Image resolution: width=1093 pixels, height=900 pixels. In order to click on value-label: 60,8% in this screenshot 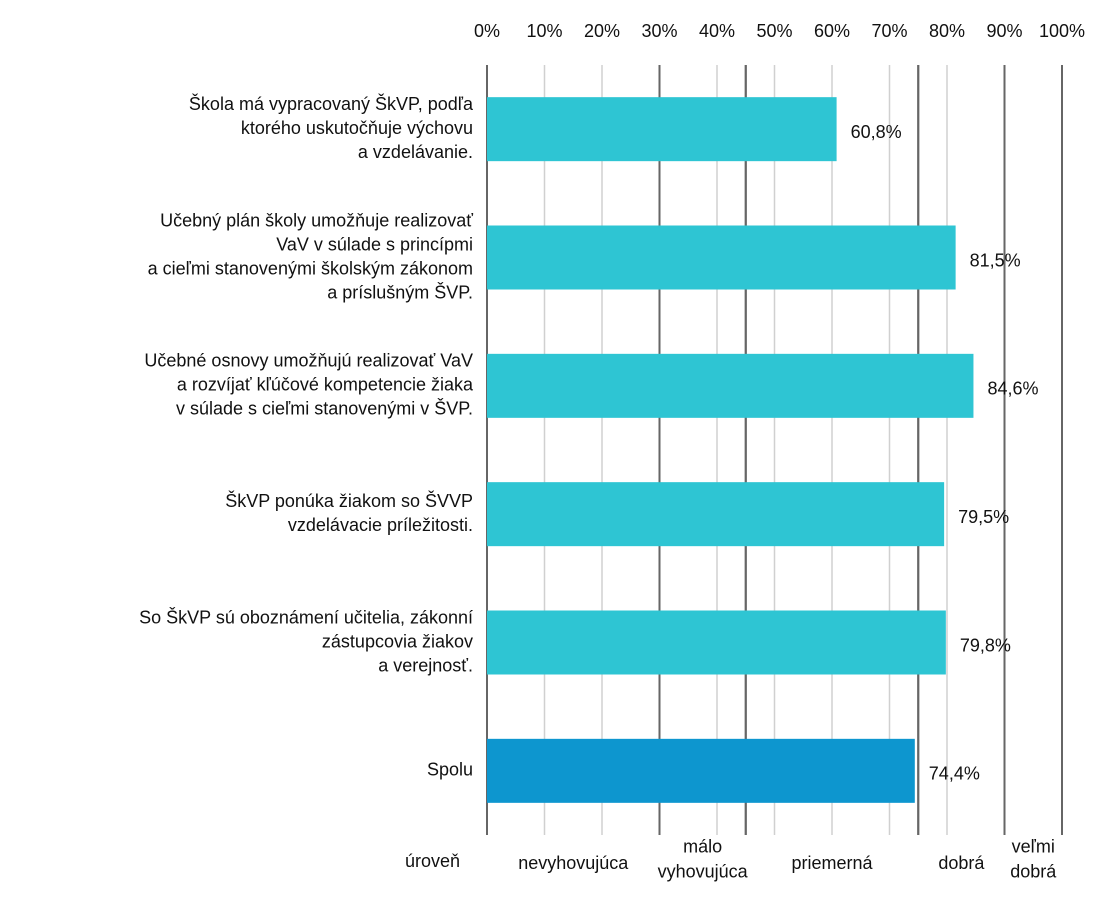, I will do `click(876, 132)`.